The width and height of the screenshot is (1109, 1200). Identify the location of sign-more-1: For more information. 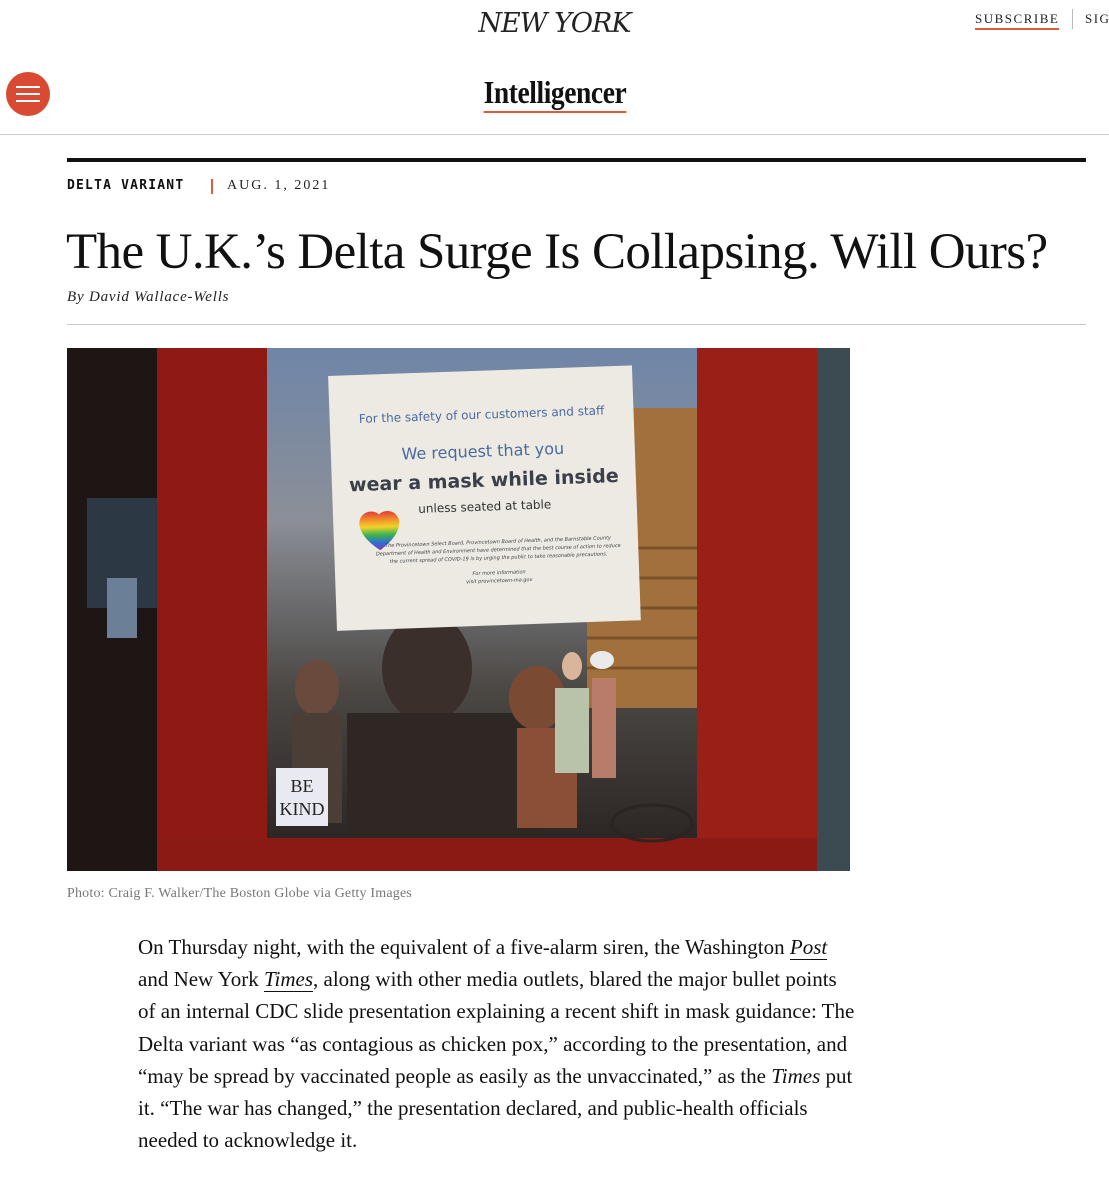
(498, 573).